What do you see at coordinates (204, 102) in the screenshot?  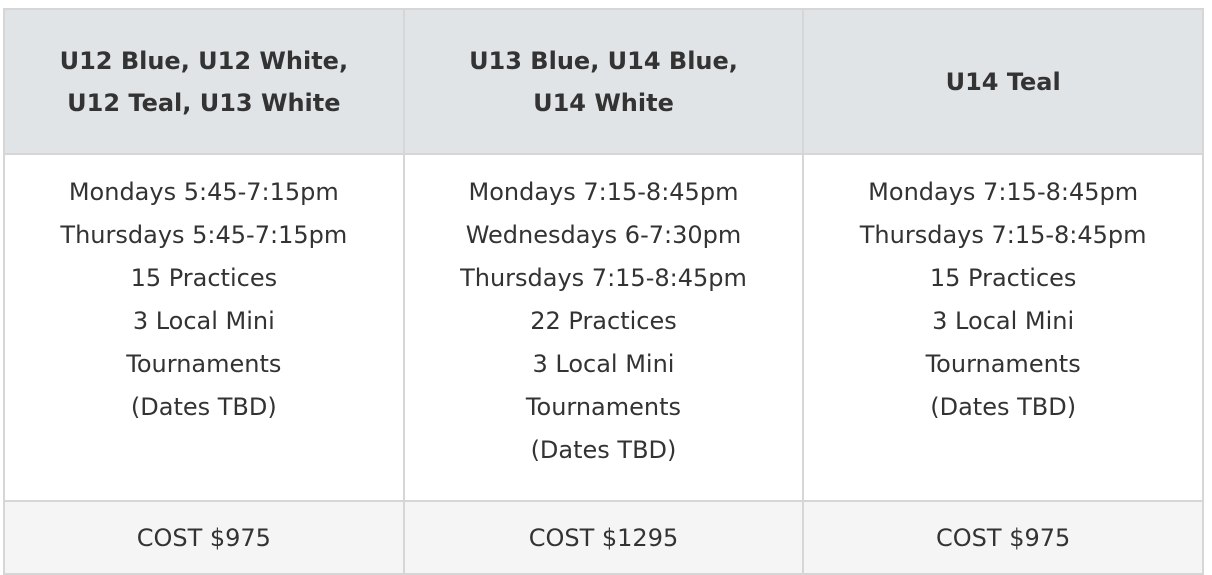 I see `header-line: U12 Teal, U13 White` at bounding box center [204, 102].